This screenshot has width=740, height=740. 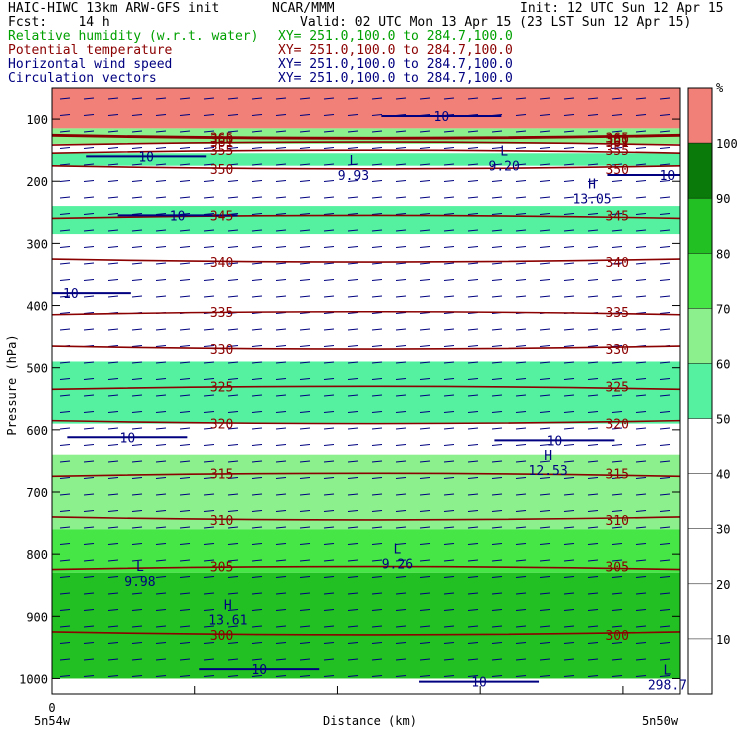 I want to click on extremum-value: 9.98, so click(x=139, y=582).